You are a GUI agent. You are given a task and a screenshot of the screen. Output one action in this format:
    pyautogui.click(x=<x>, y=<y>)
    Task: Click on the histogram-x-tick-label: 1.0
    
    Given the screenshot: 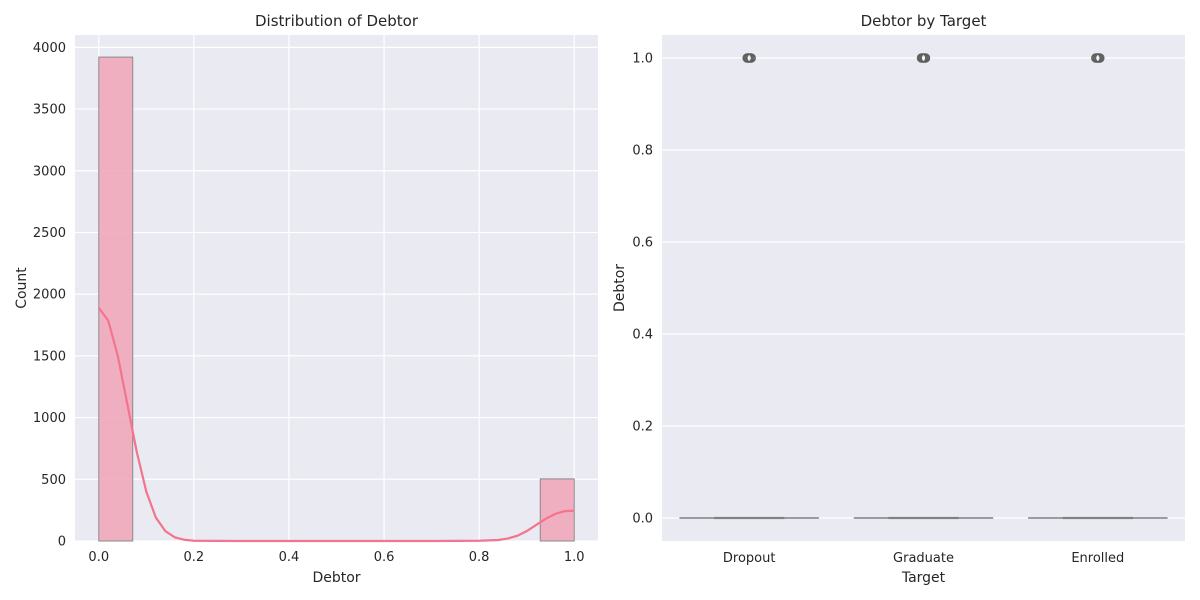 What is the action you would take?
    pyautogui.click(x=574, y=557)
    